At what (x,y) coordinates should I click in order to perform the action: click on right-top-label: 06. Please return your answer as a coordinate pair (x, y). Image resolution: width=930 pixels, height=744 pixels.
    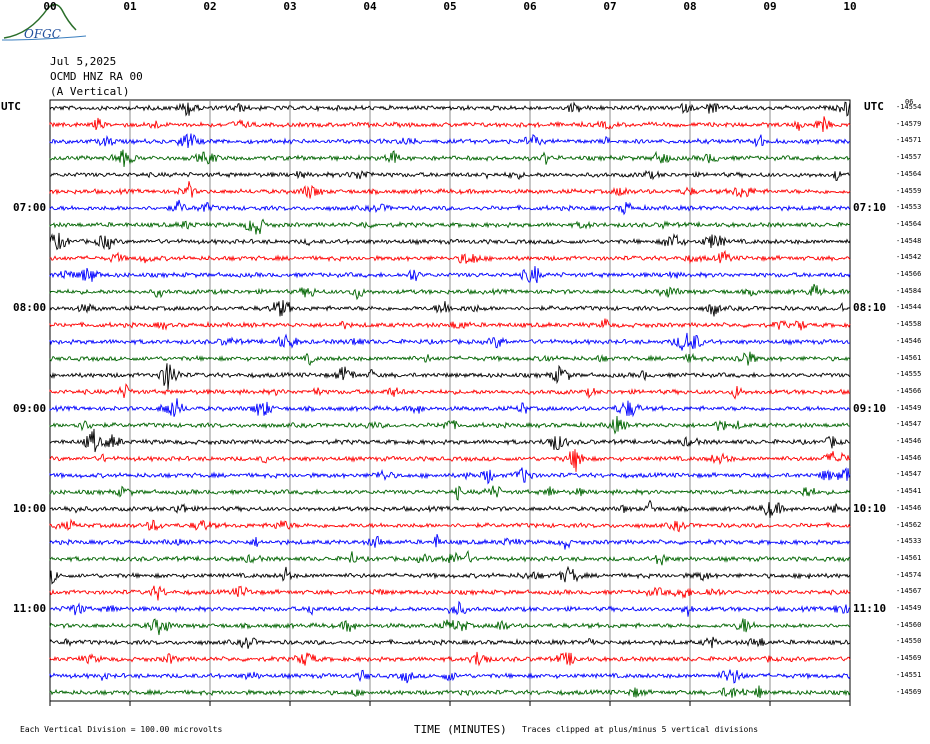
    Looking at the image, I should click on (909, 102).